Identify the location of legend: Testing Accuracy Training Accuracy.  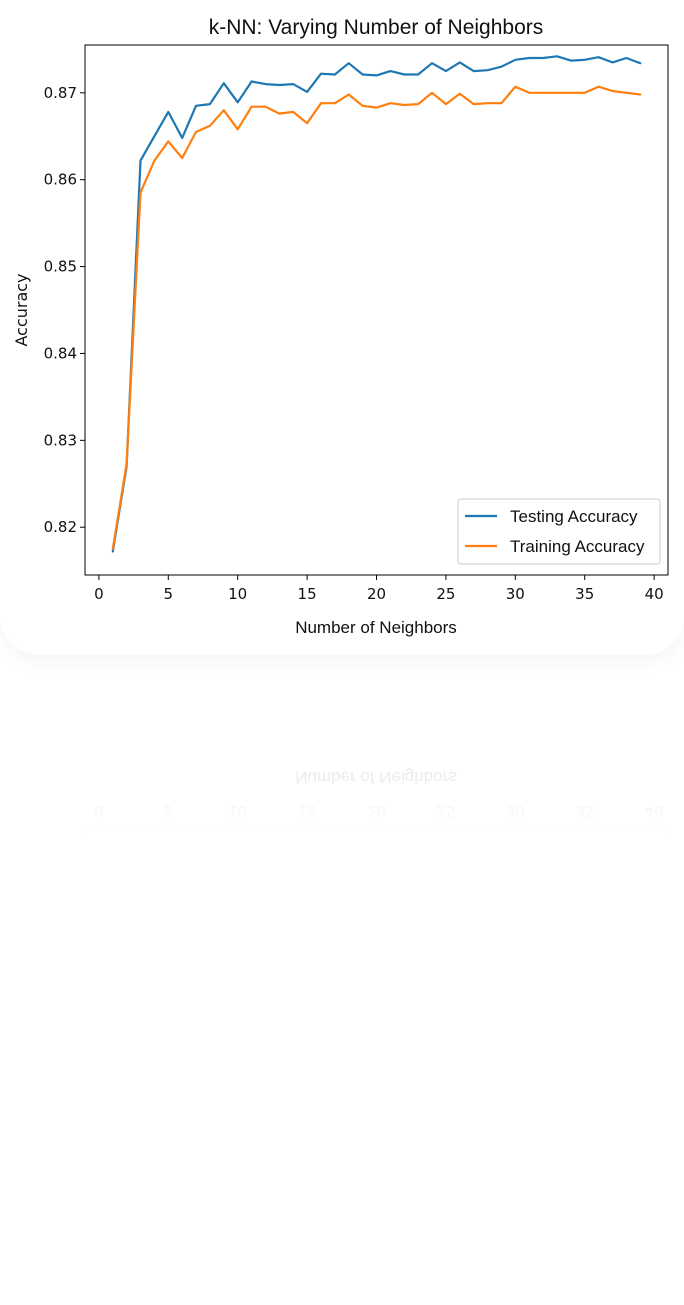
(559, 531).